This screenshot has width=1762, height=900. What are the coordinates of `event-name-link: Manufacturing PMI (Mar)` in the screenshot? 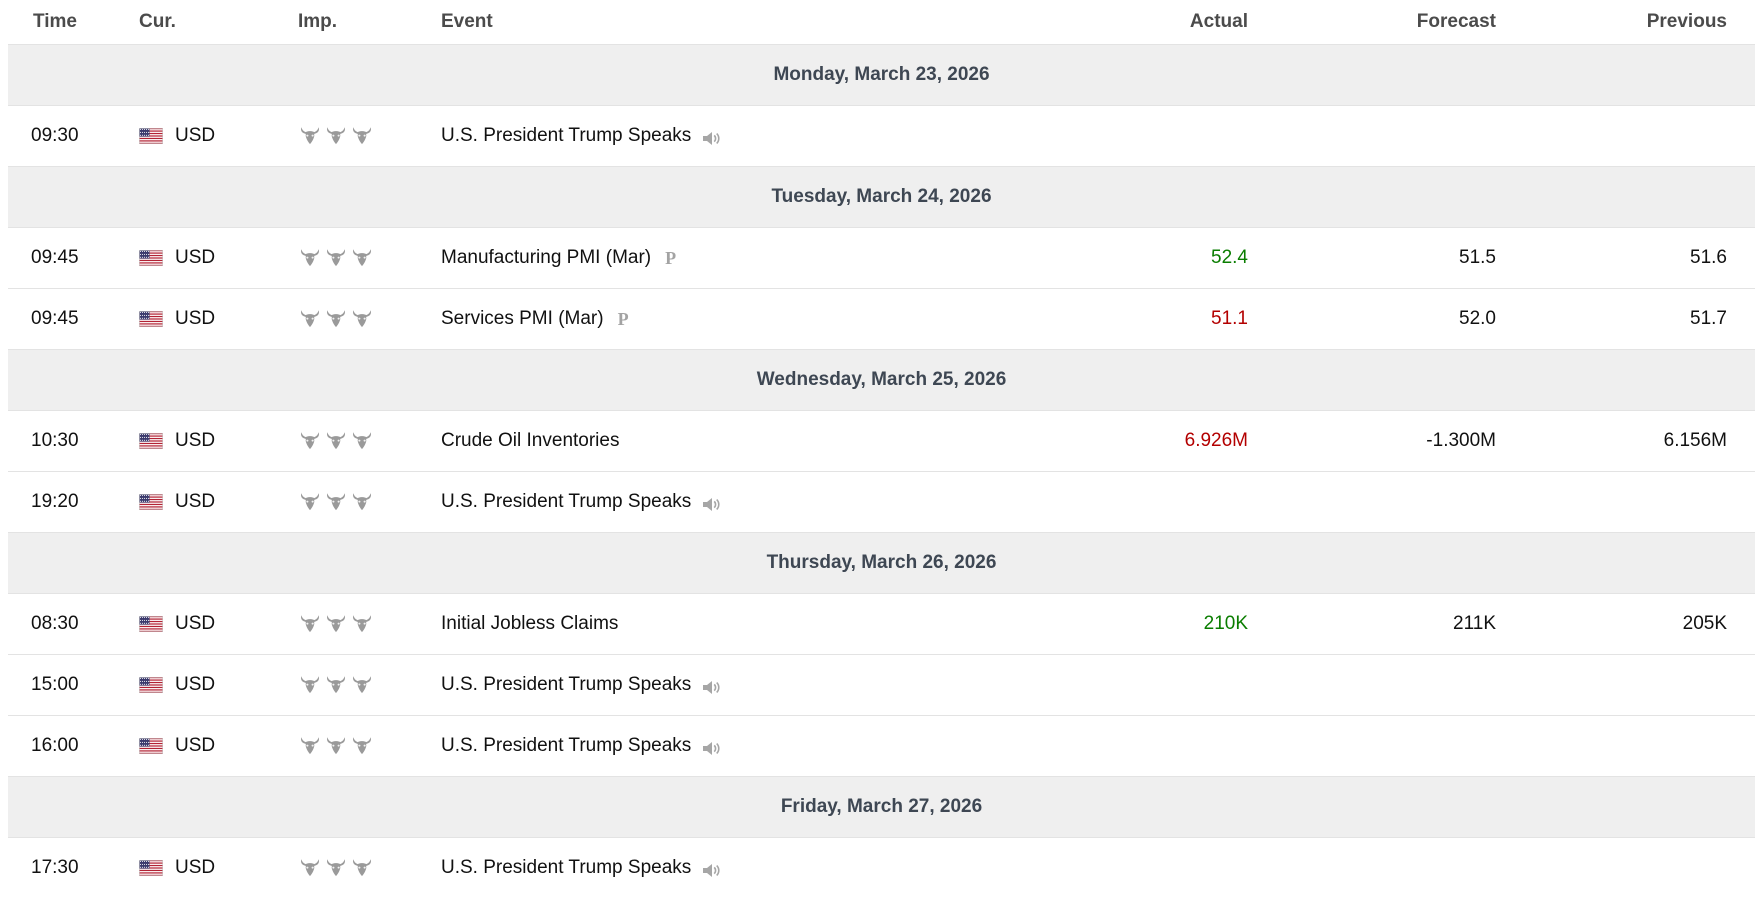 It's located at (546, 257).